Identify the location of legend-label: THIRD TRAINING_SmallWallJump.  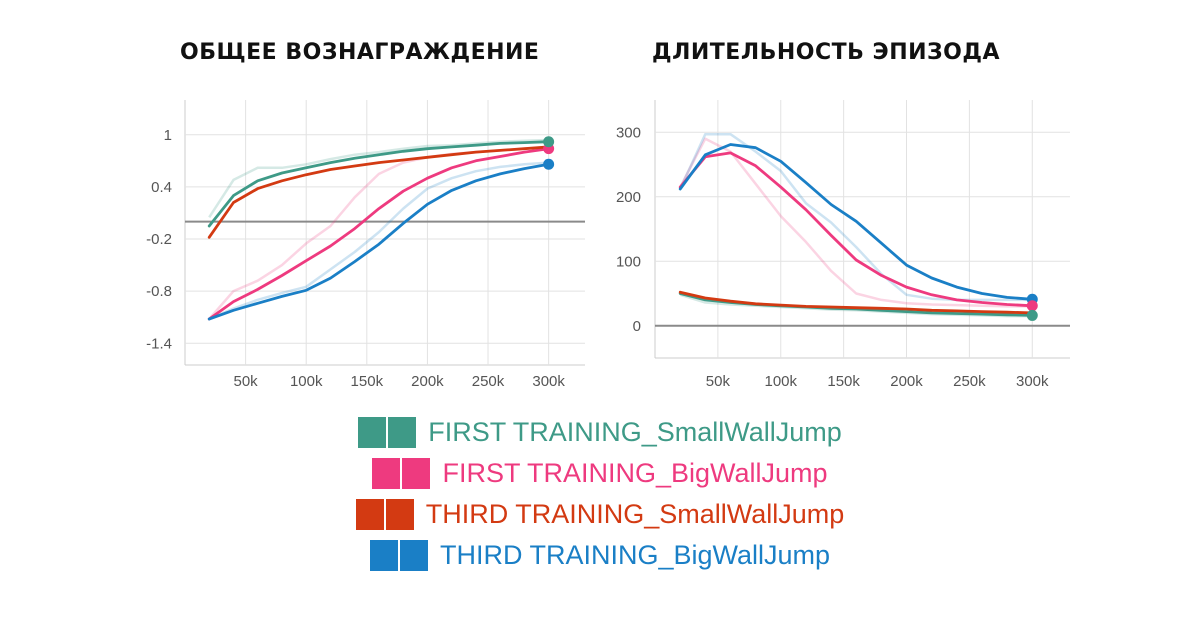
(635, 514).